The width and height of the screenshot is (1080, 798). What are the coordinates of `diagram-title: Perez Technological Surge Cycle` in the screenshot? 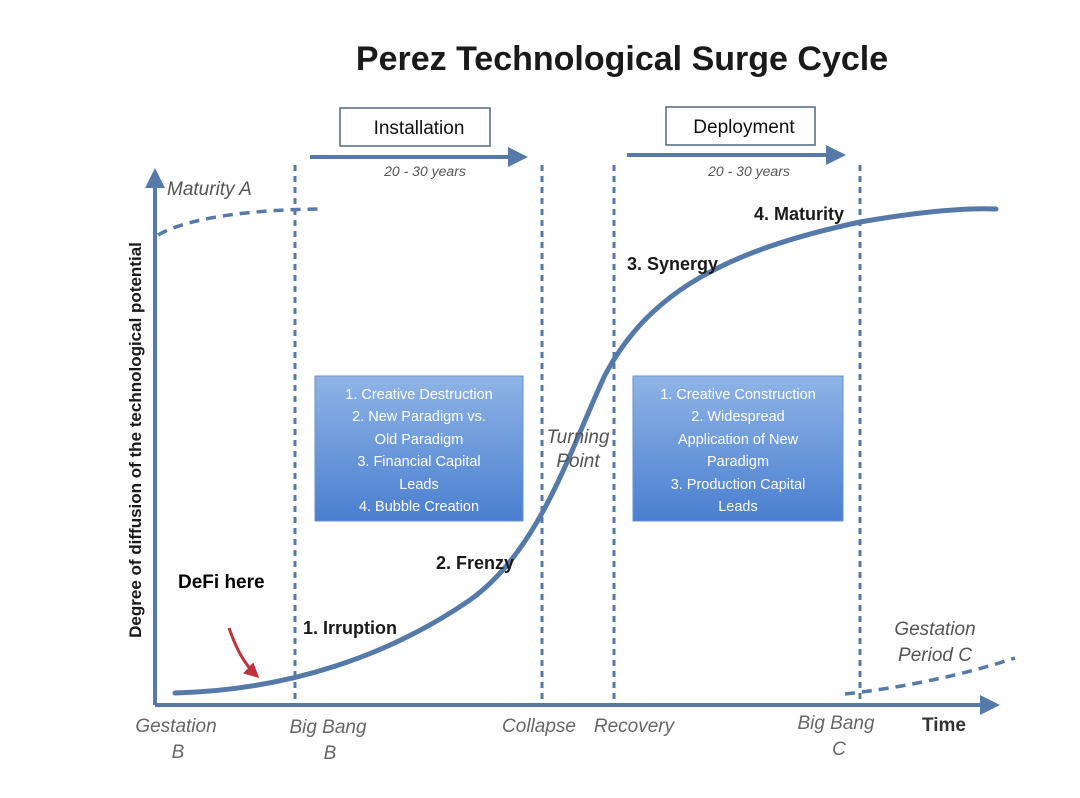 It's located at (622, 59).